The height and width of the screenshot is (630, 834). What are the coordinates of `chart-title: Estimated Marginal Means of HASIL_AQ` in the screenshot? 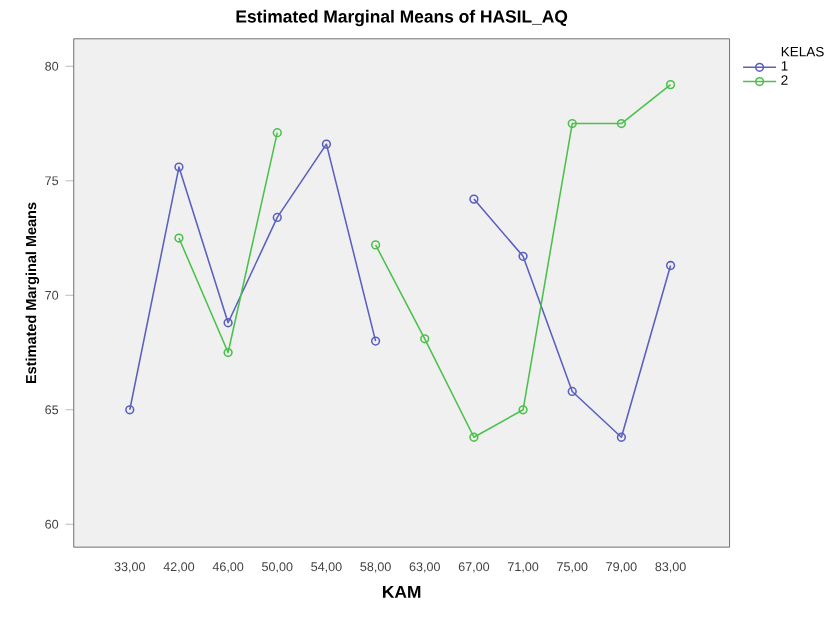 It's located at (402, 17).